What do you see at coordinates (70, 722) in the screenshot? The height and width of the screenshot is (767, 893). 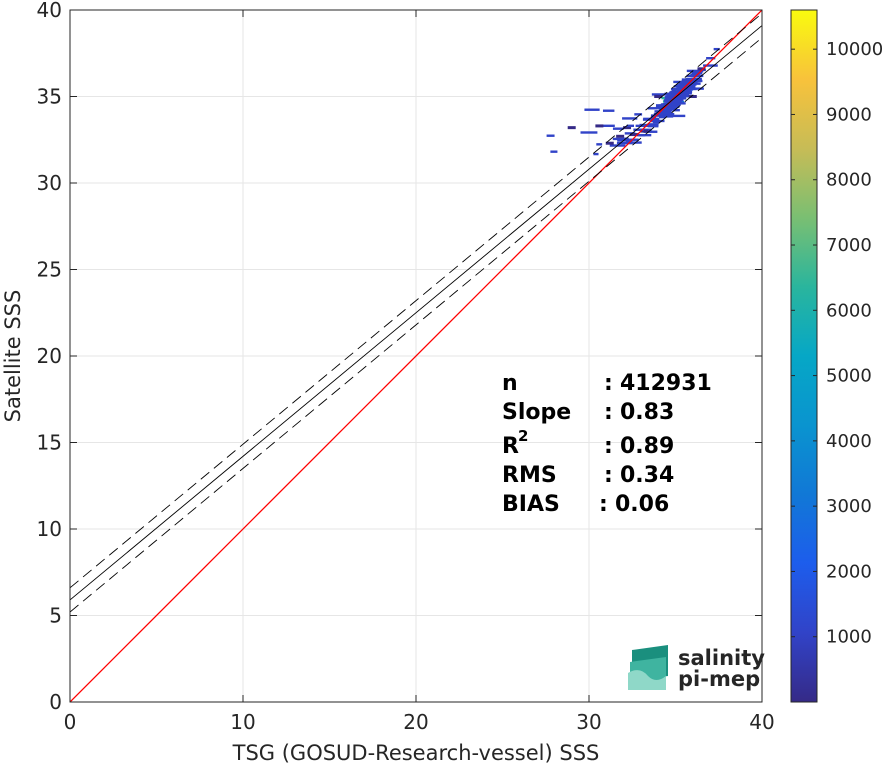 I see `x-tick-label: 0` at bounding box center [70, 722].